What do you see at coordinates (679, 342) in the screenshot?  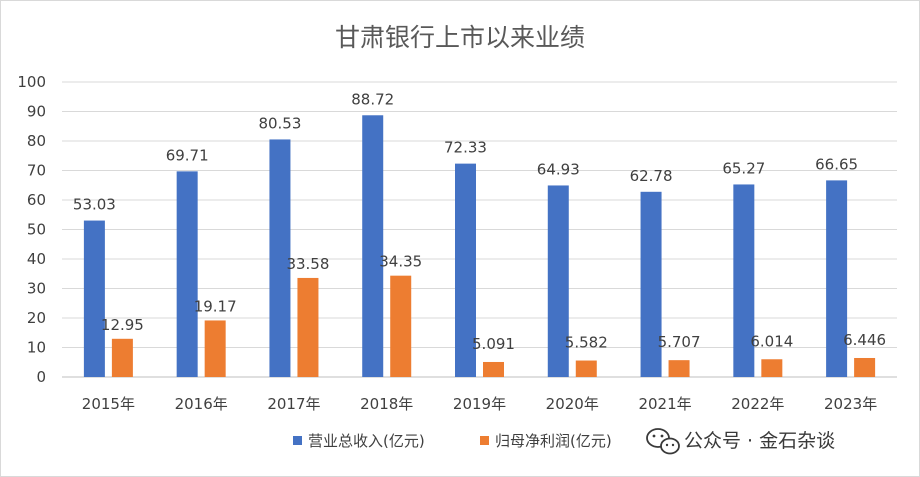 I see `data-label-profit: 5.707` at bounding box center [679, 342].